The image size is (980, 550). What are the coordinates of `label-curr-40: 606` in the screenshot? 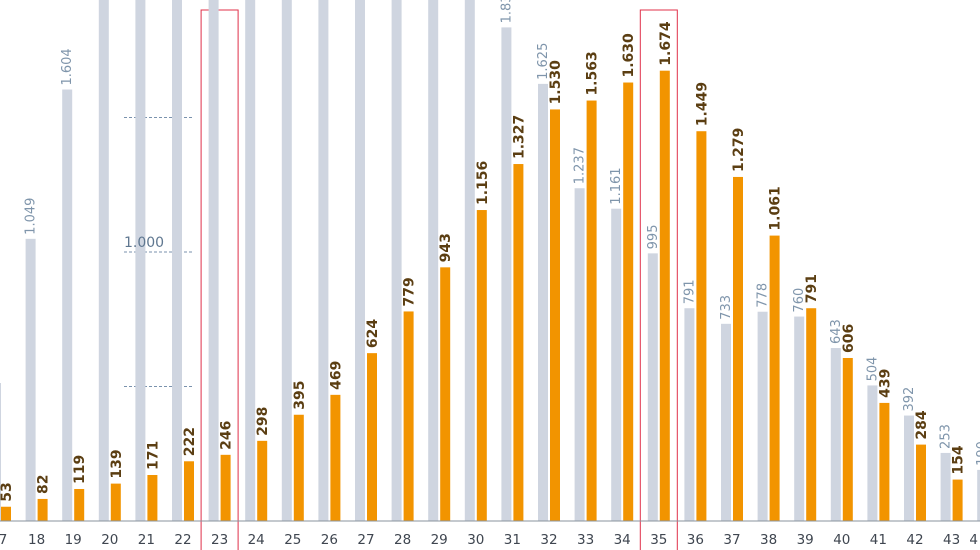 It's located at (849, 338).